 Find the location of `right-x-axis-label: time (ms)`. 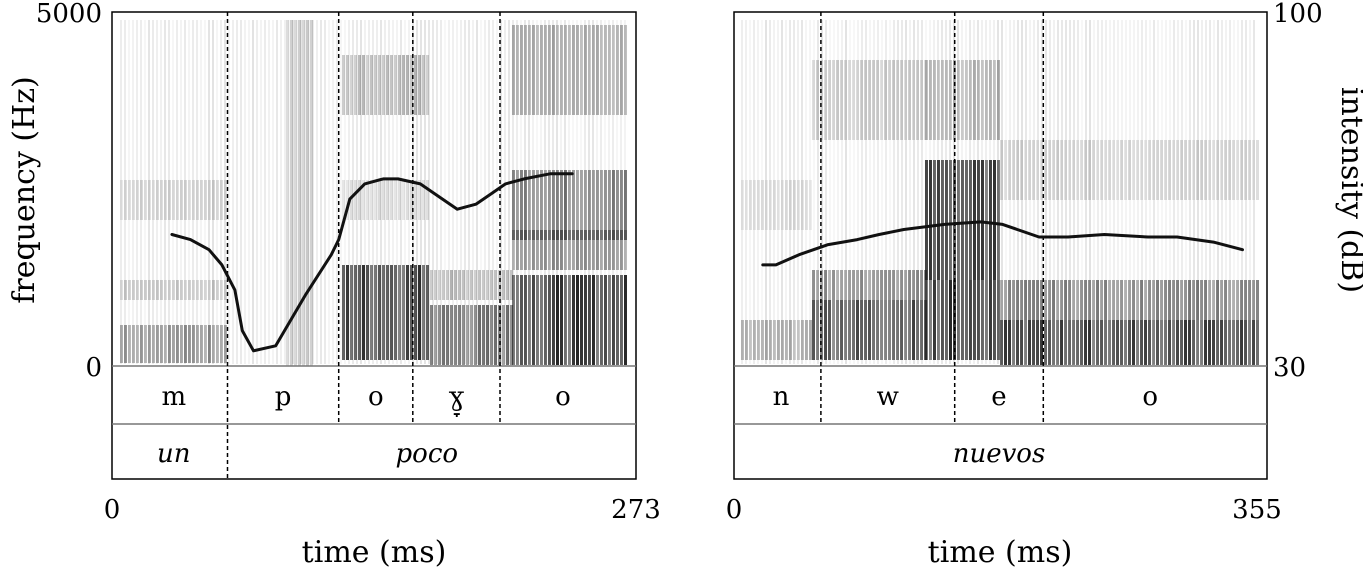

right-x-axis-label: time (ms) is located at coordinates (1000, 552).